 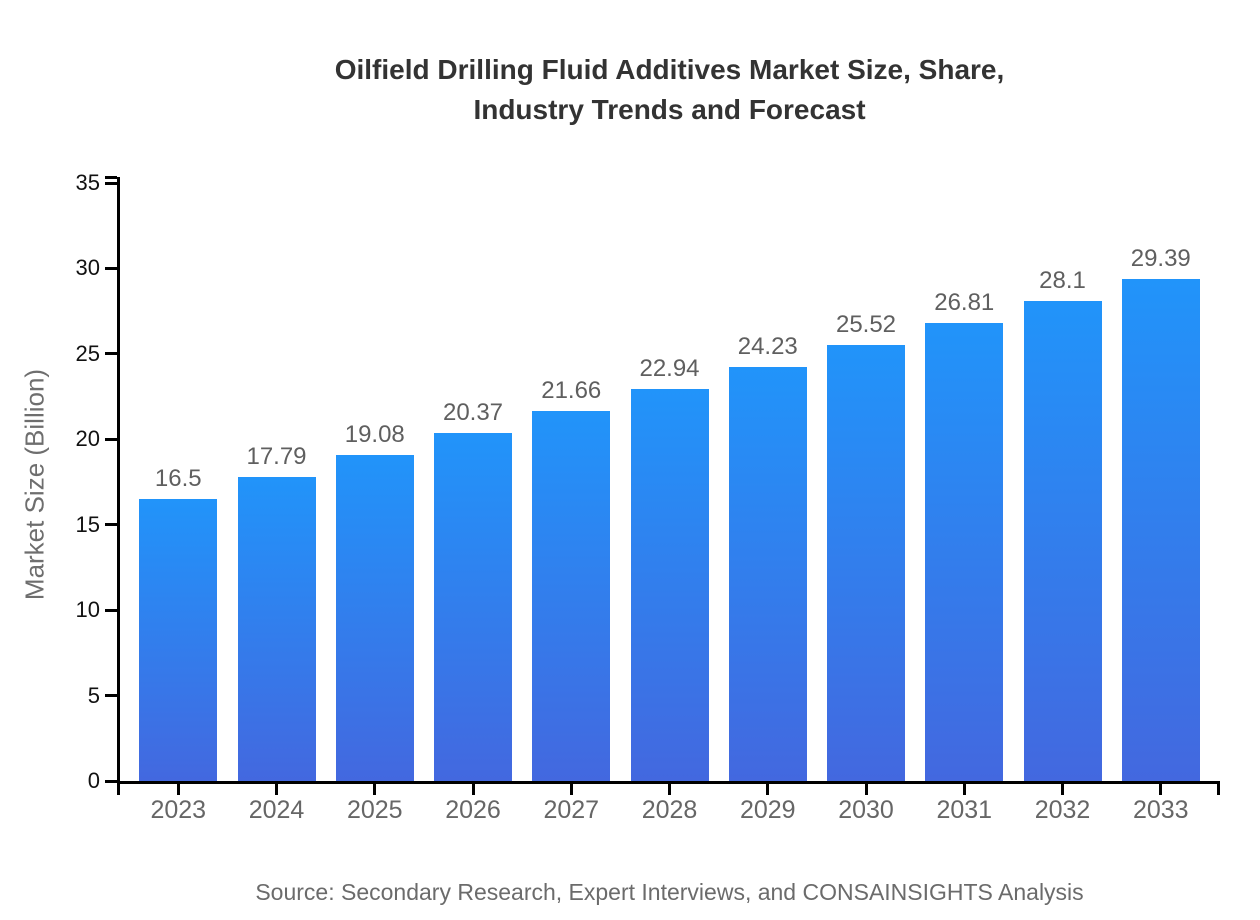 What do you see at coordinates (669, 788) in the screenshot?
I see `x-axis-tick-2028` at bounding box center [669, 788].